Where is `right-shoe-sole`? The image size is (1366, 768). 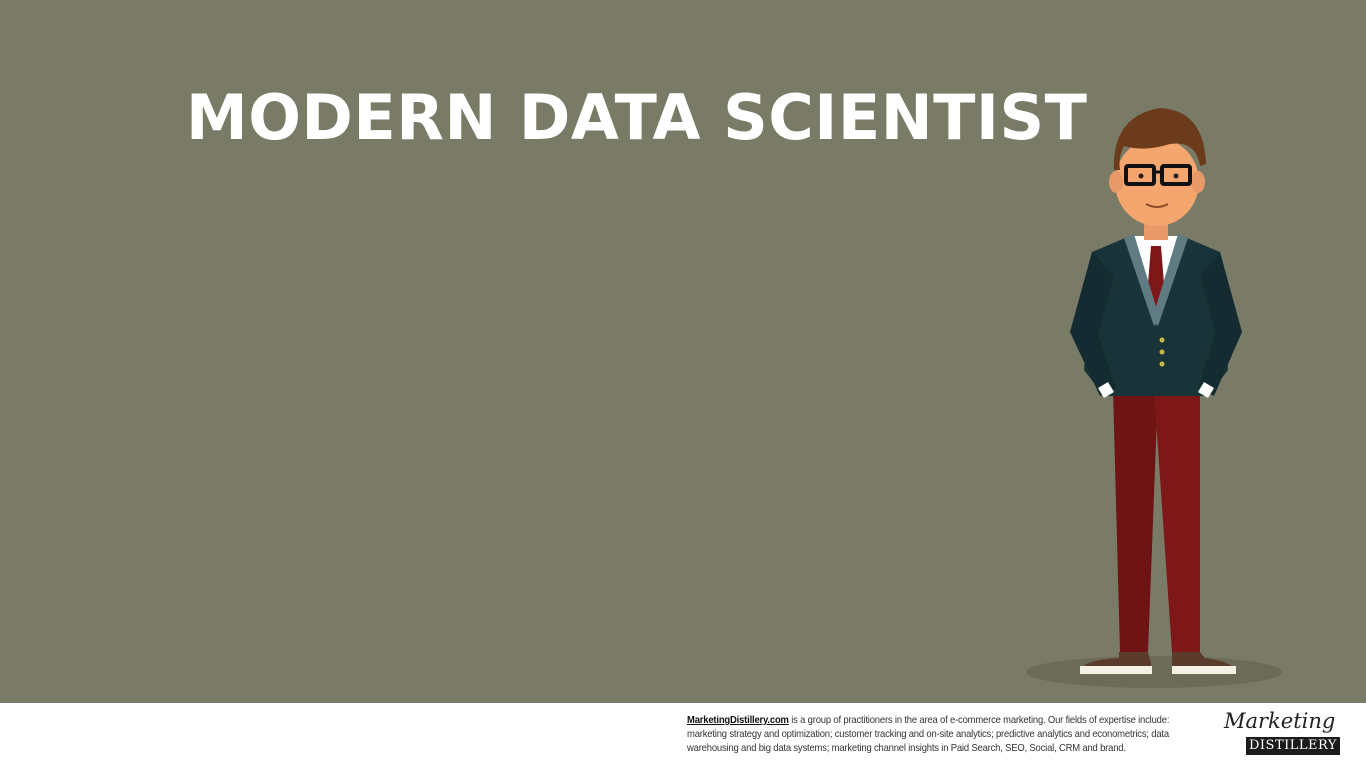 right-shoe-sole is located at coordinates (1204, 670).